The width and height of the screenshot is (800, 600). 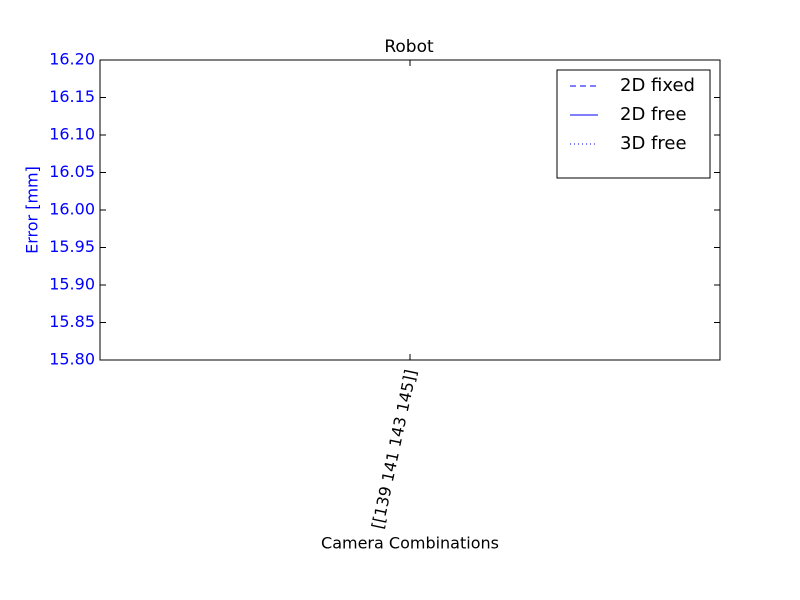 What do you see at coordinates (653, 114) in the screenshot?
I see `legend-label: 2D free` at bounding box center [653, 114].